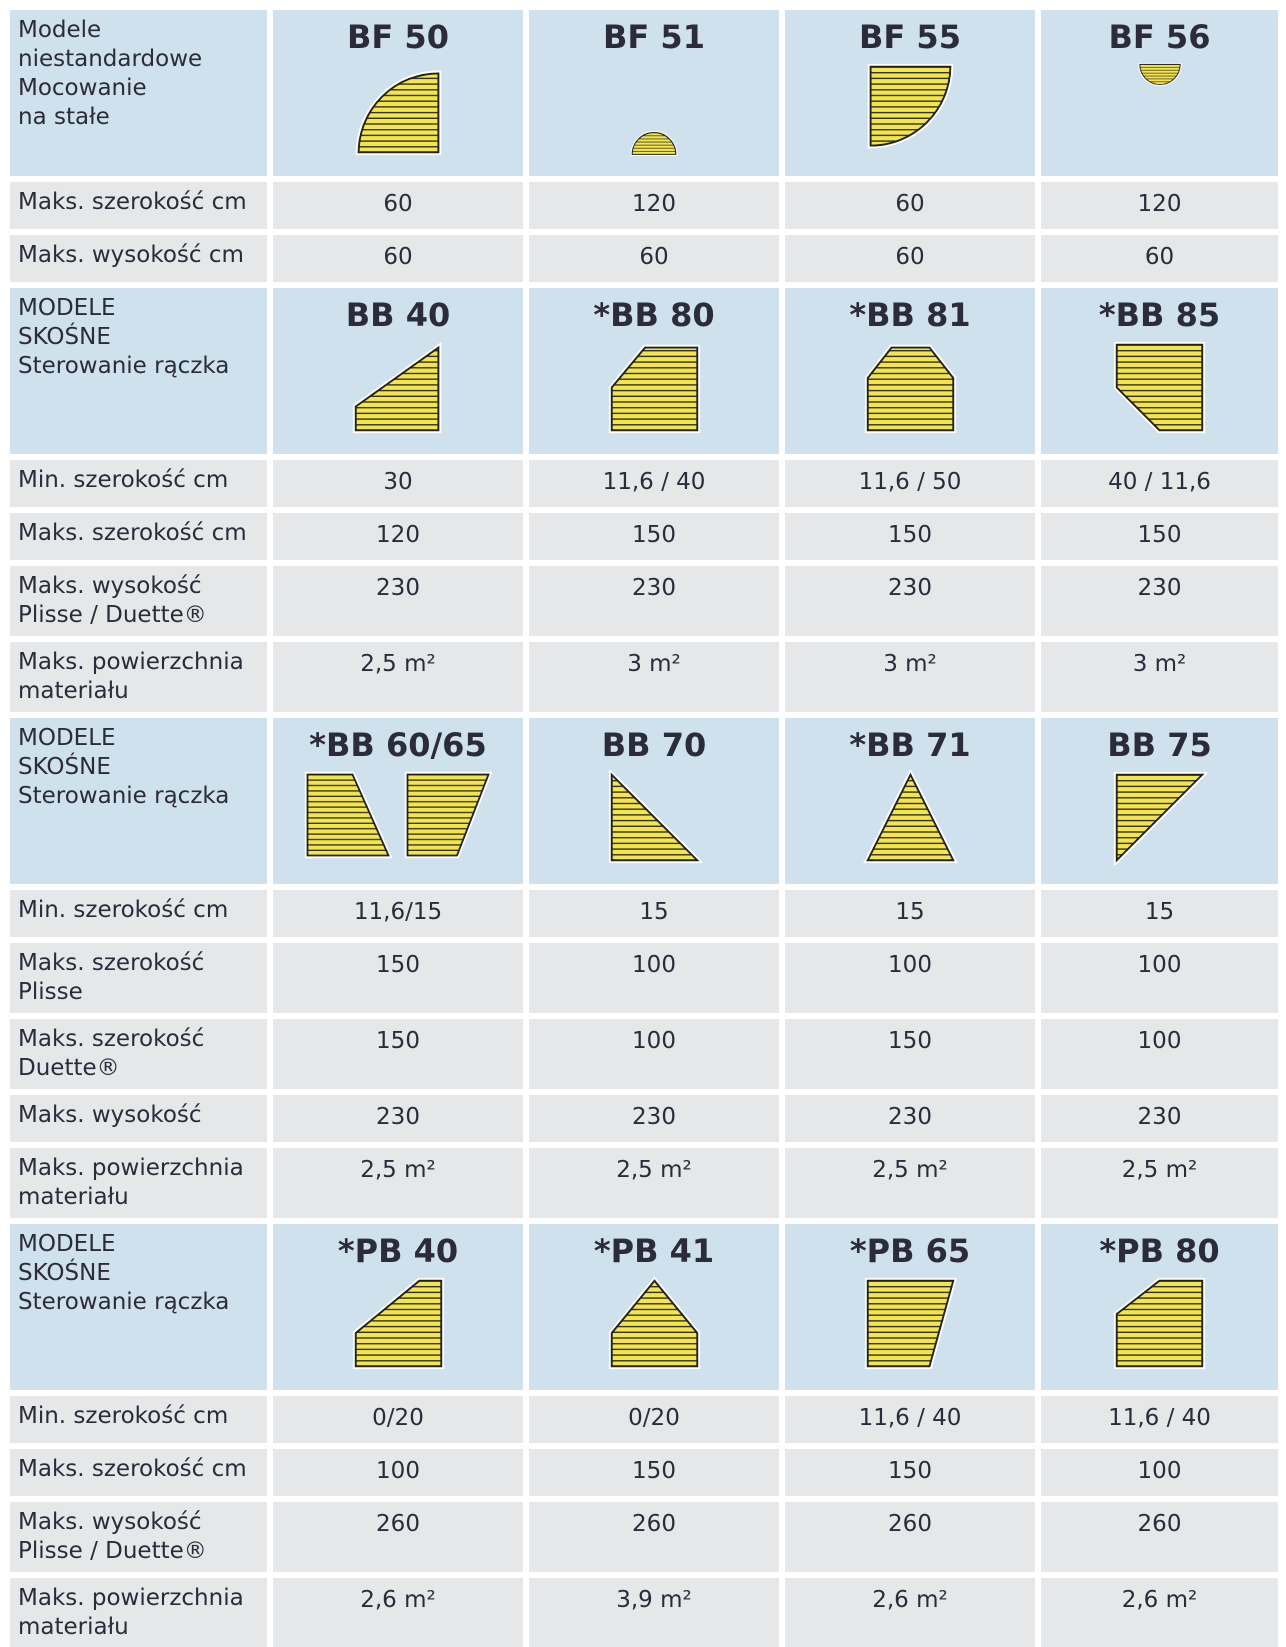 This screenshot has width=1286, height=1647. I want to click on model-name: BF 51, so click(654, 37).